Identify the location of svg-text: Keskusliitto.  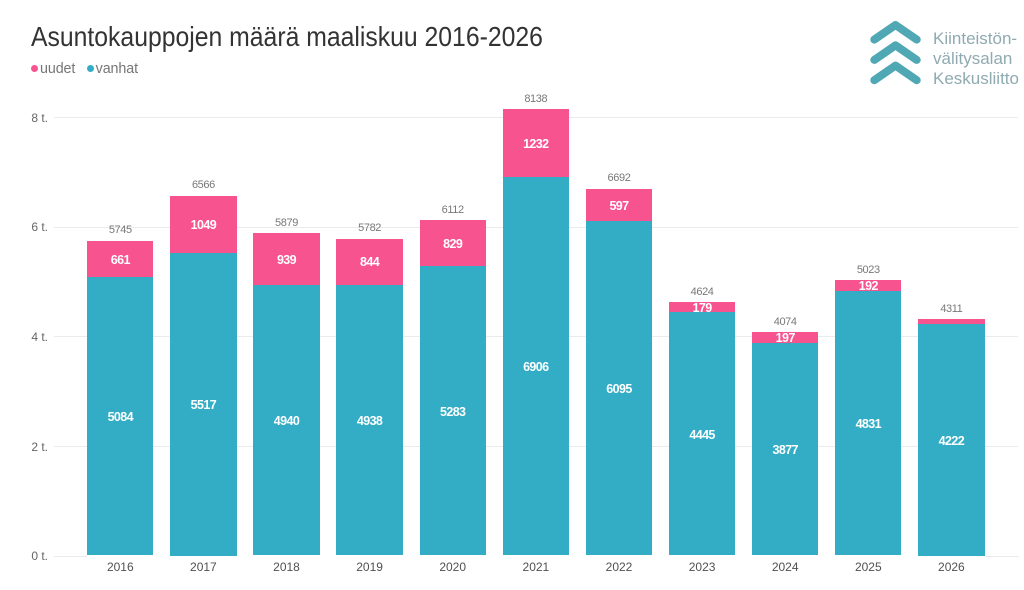
(976, 78).